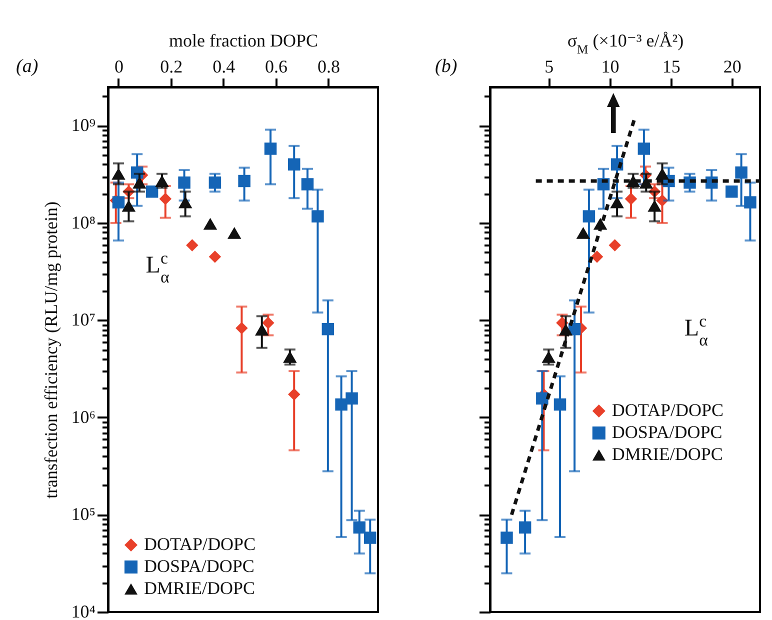 This screenshot has width=772, height=620. What do you see at coordinates (276, 66) in the screenshot?
I see `x-tick-label: 0.6` at bounding box center [276, 66].